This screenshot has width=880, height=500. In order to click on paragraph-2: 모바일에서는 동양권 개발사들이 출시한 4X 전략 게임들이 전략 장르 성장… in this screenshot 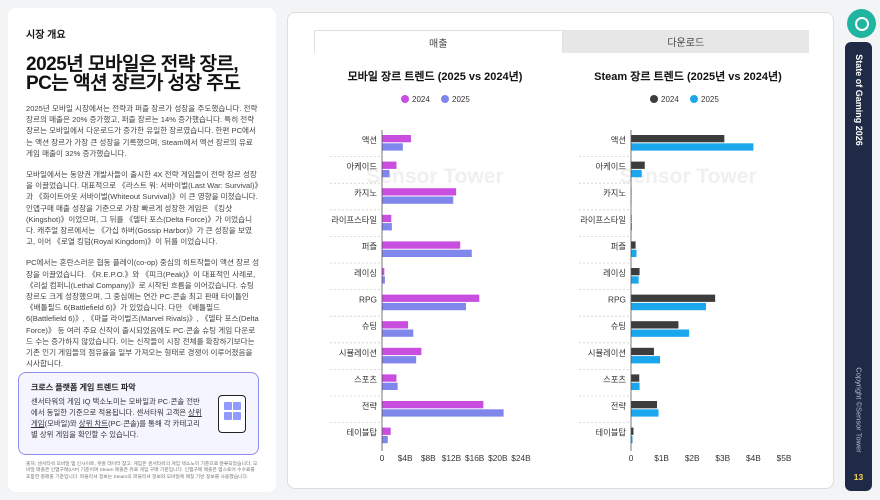, I will do `click(142, 208)`.